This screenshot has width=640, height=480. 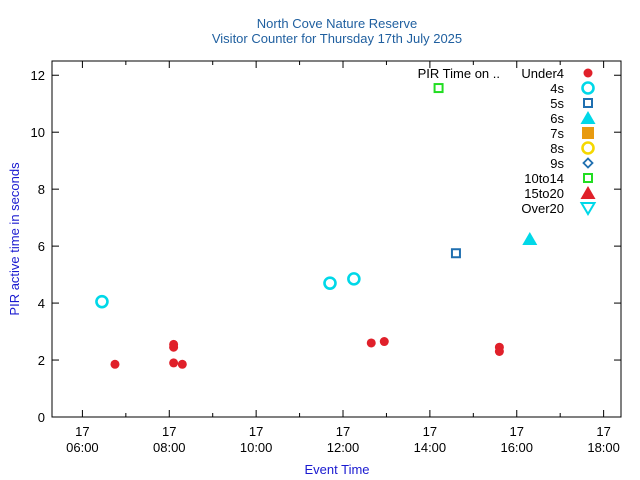 What do you see at coordinates (588, 88) in the screenshot?
I see `legend-marker-4s` at bounding box center [588, 88].